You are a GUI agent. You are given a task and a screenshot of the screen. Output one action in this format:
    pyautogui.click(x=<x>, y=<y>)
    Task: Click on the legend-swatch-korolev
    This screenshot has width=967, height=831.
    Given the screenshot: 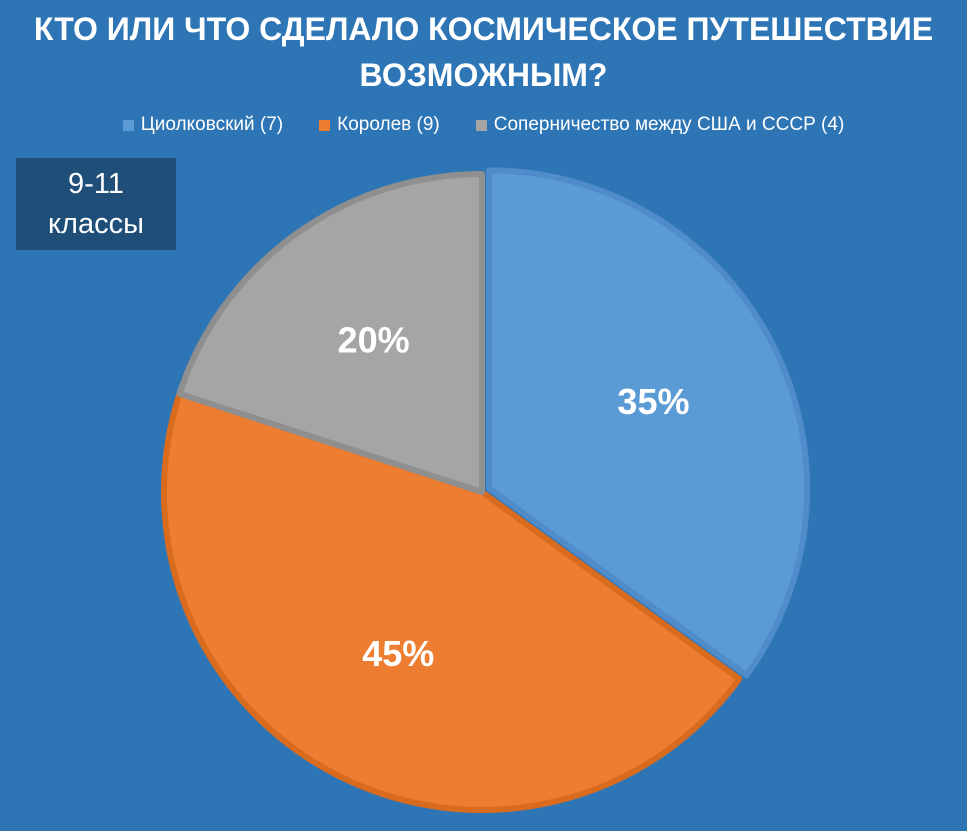 What is the action you would take?
    pyautogui.click(x=325, y=125)
    